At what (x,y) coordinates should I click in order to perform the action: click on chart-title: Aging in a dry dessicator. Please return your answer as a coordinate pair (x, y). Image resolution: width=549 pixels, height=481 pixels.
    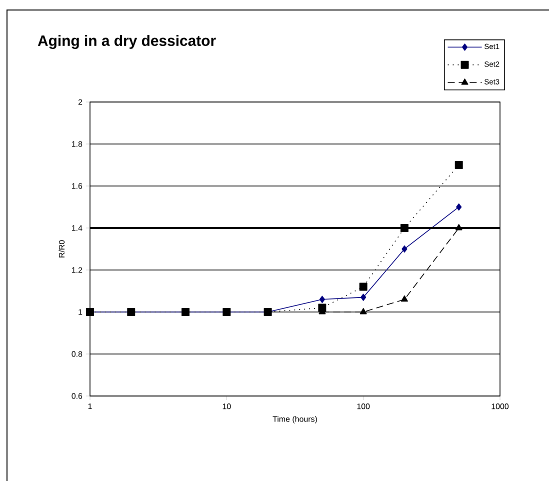
    Looking at the image, I should click on (127, 41).